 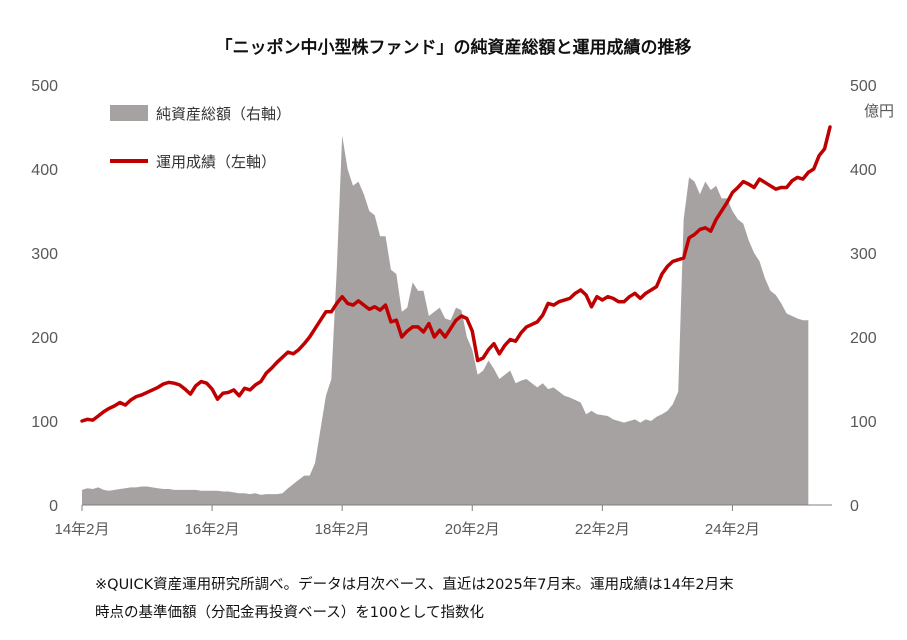 I want to click on x-tick-label: 18年2月, so click(x=342, y=529).